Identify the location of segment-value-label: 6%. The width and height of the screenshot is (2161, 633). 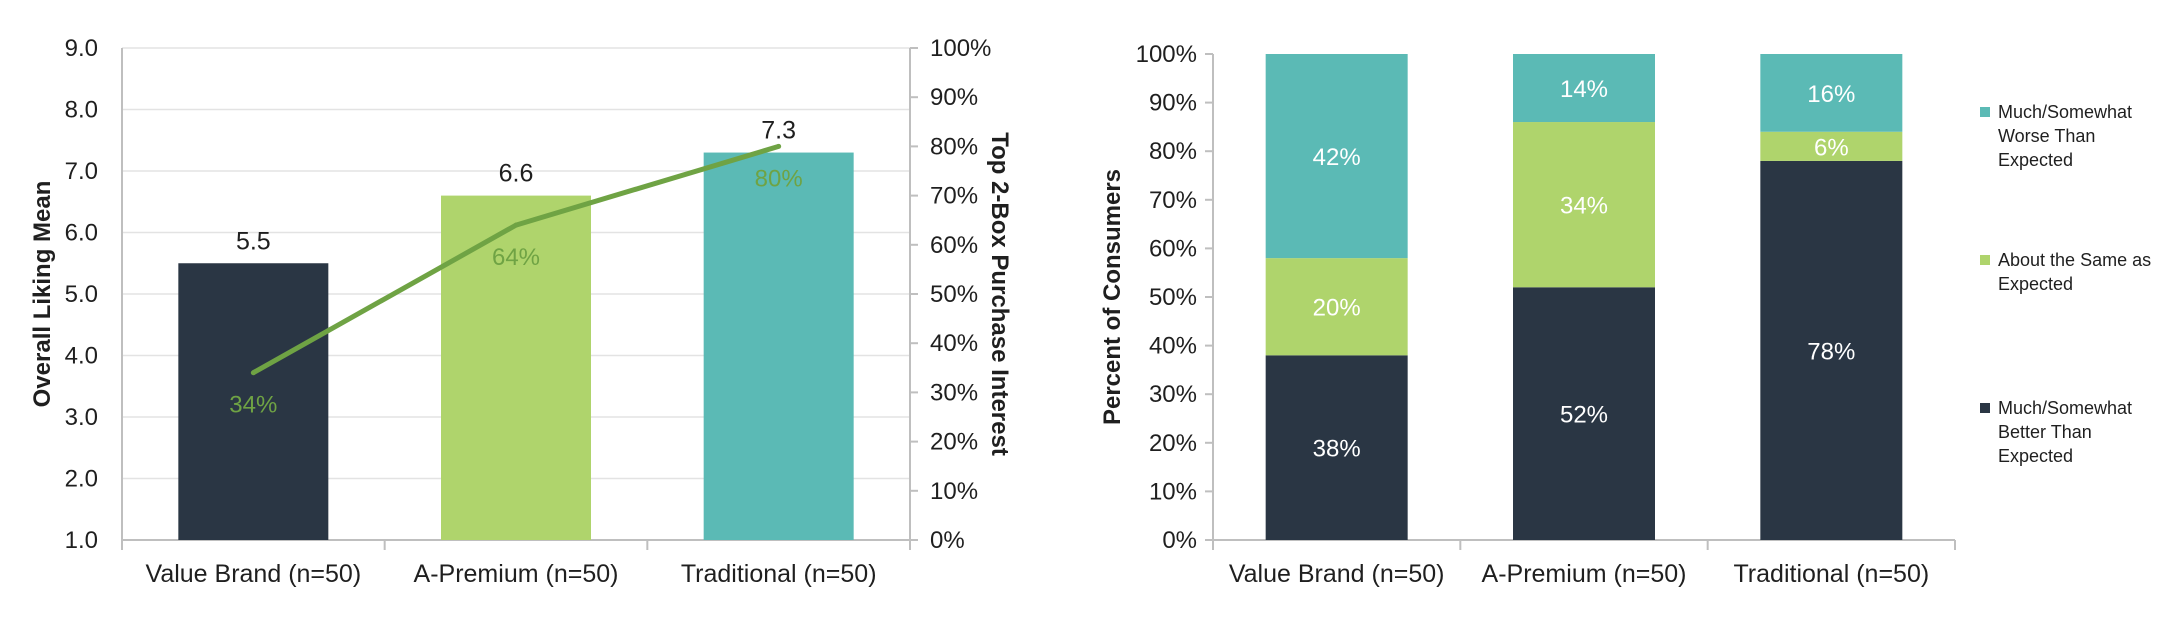
(1831, 147).